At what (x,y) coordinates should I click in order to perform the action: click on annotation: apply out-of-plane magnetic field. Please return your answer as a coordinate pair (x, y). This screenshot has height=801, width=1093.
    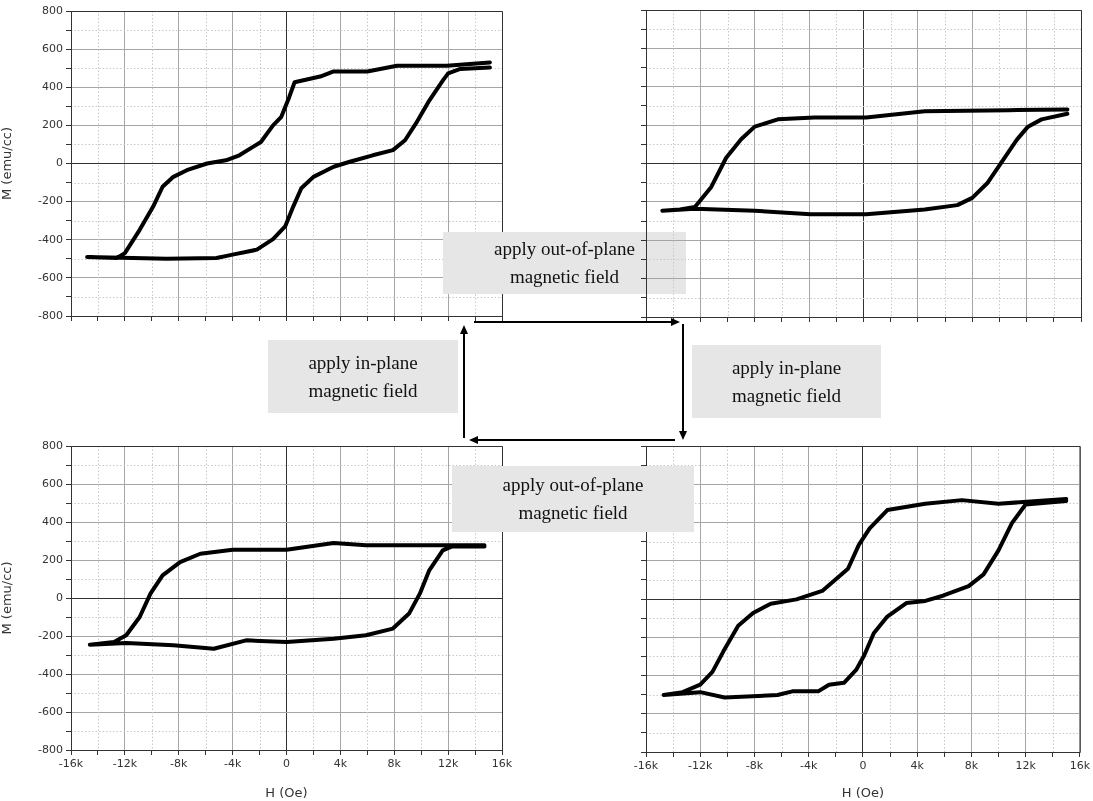
    Looking at the image, I should click on (564, 263).